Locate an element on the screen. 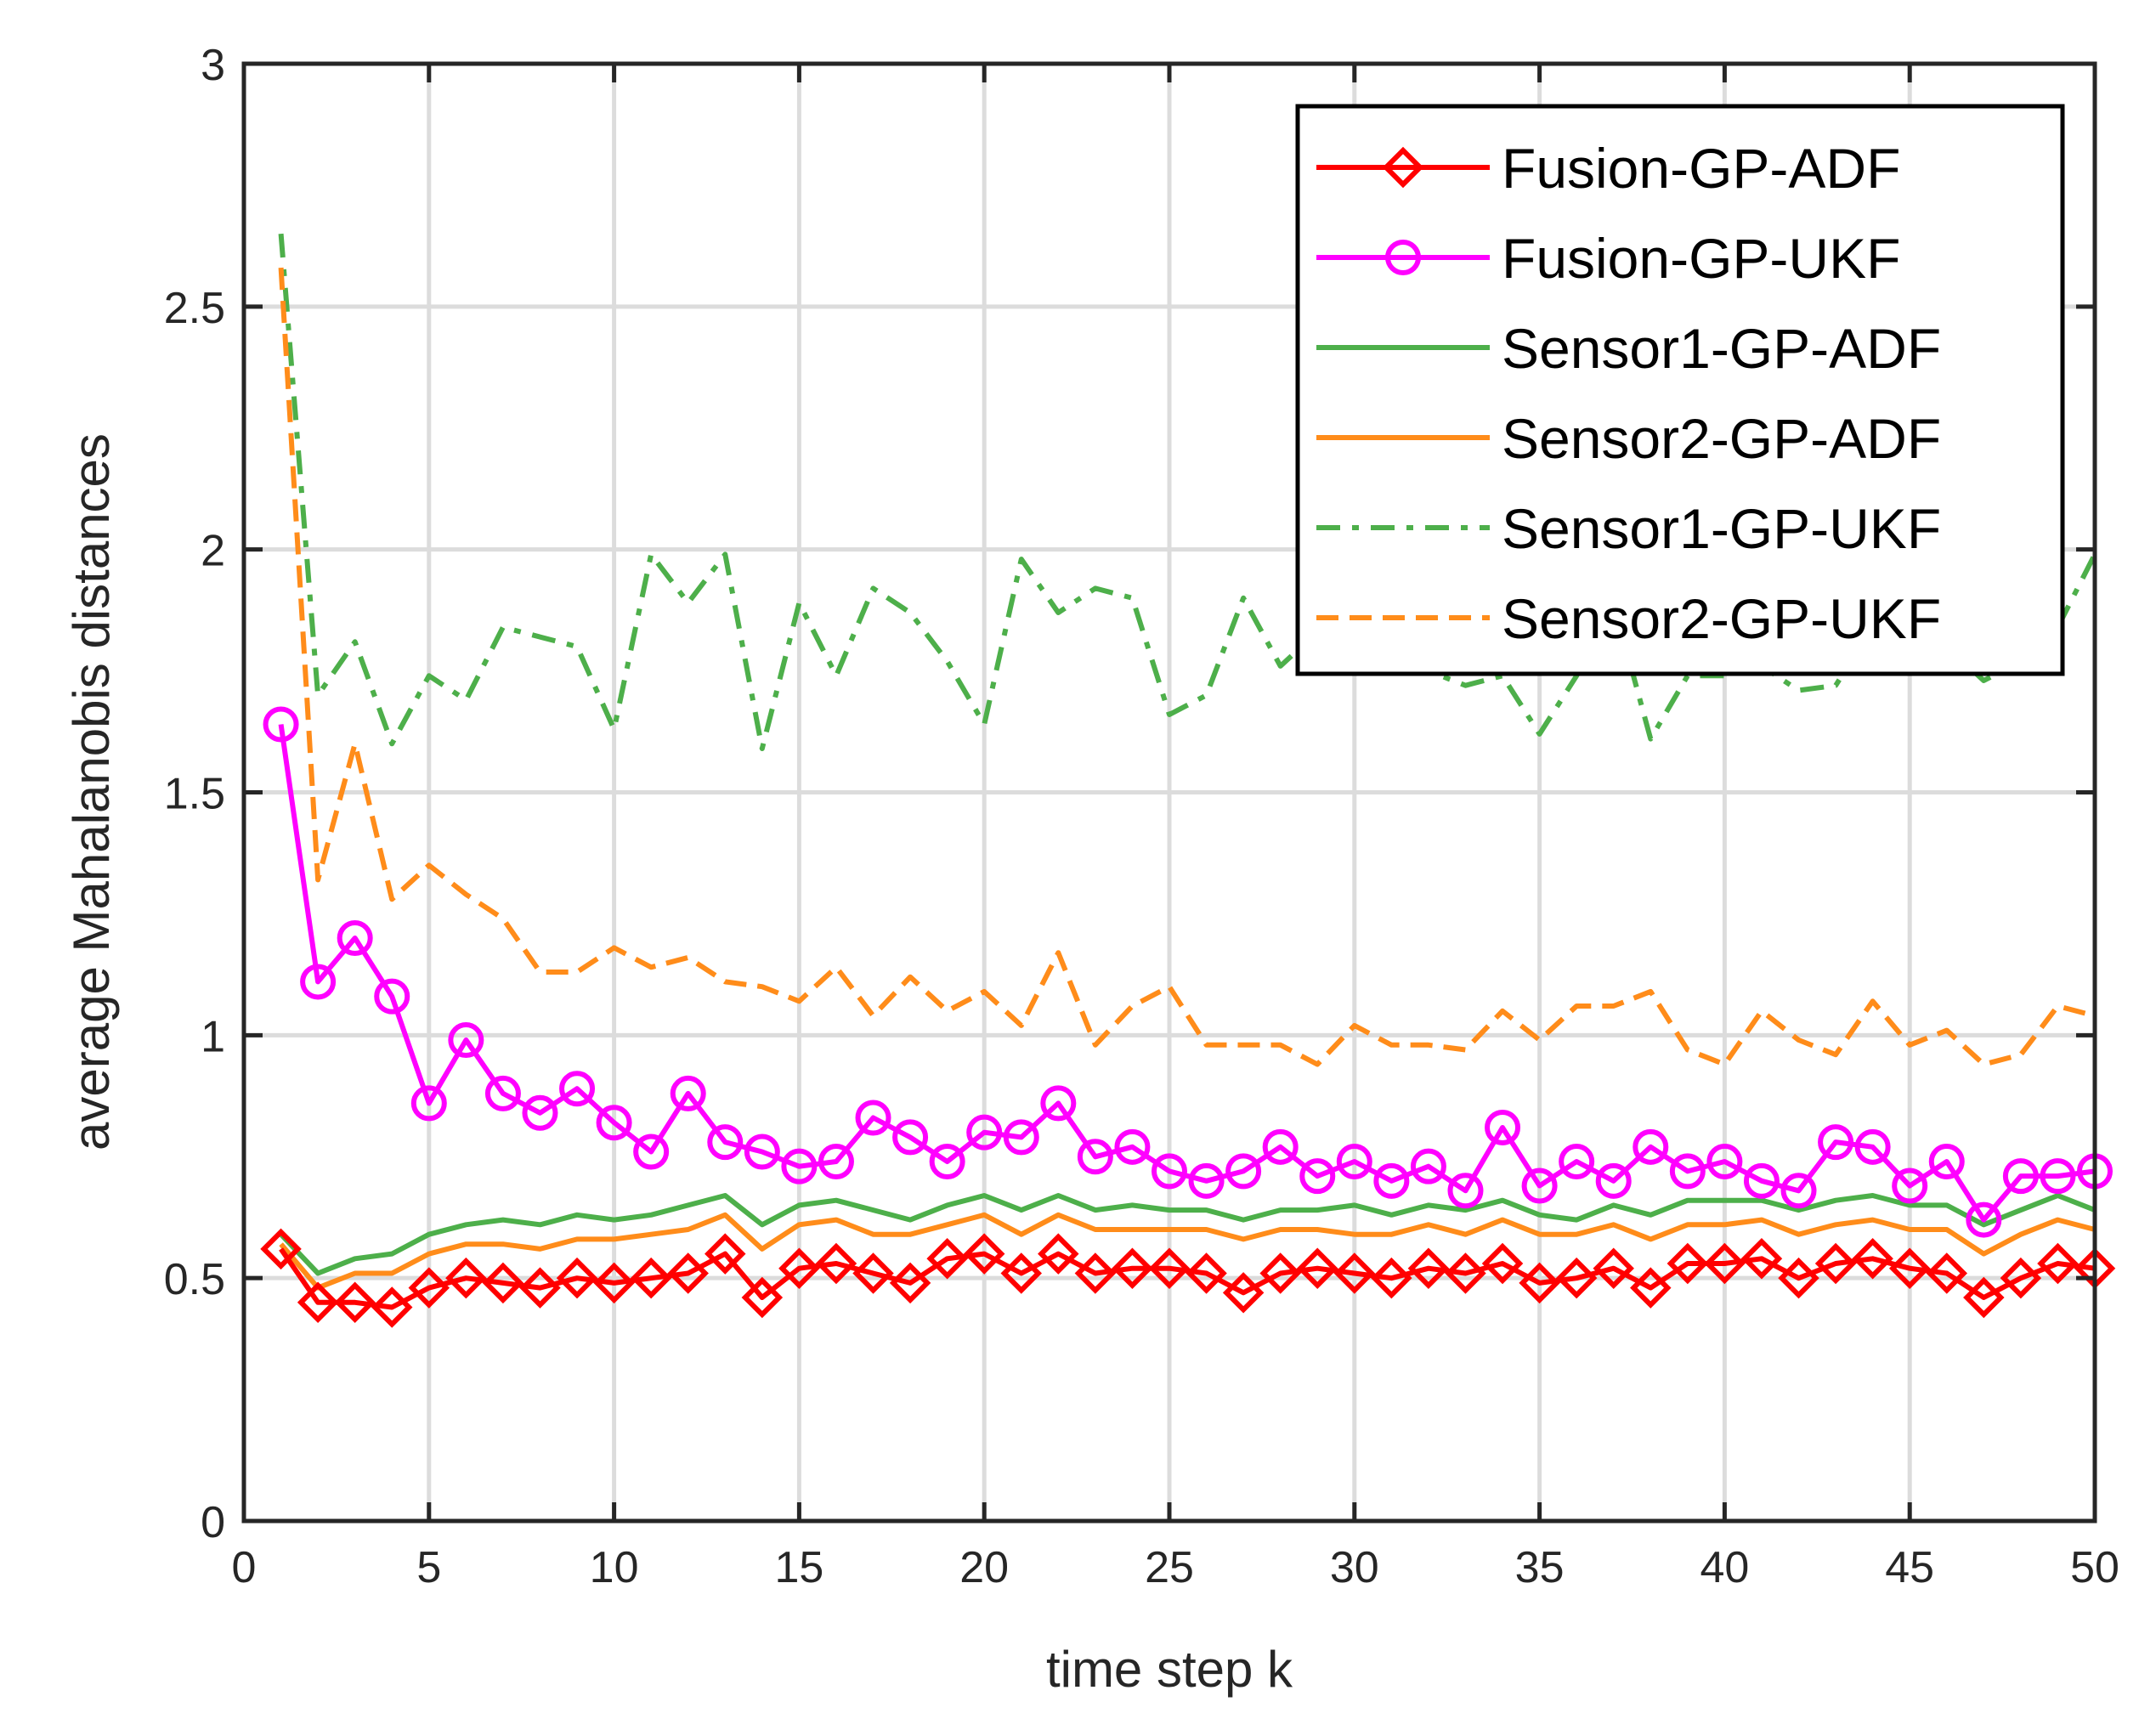 The height and width of the screenshot is (1730, 2156). series-sensor2-gp-adf is located at coordinates (1187, 1251).